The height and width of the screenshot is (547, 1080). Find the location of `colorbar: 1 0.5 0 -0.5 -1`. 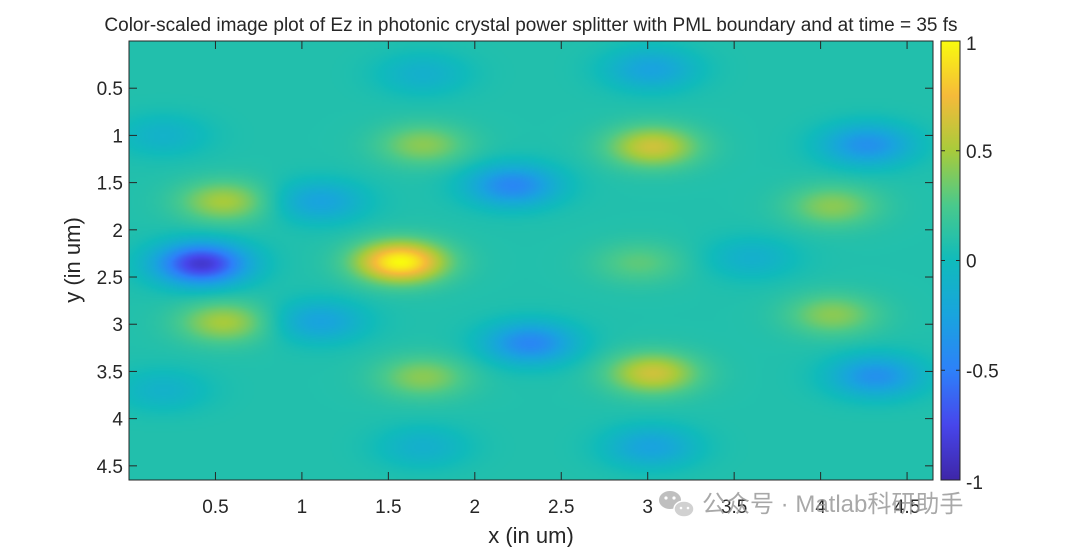

colorbar: 1 0.5 0 -0.5 -1 is located at coordinates (969, 264).